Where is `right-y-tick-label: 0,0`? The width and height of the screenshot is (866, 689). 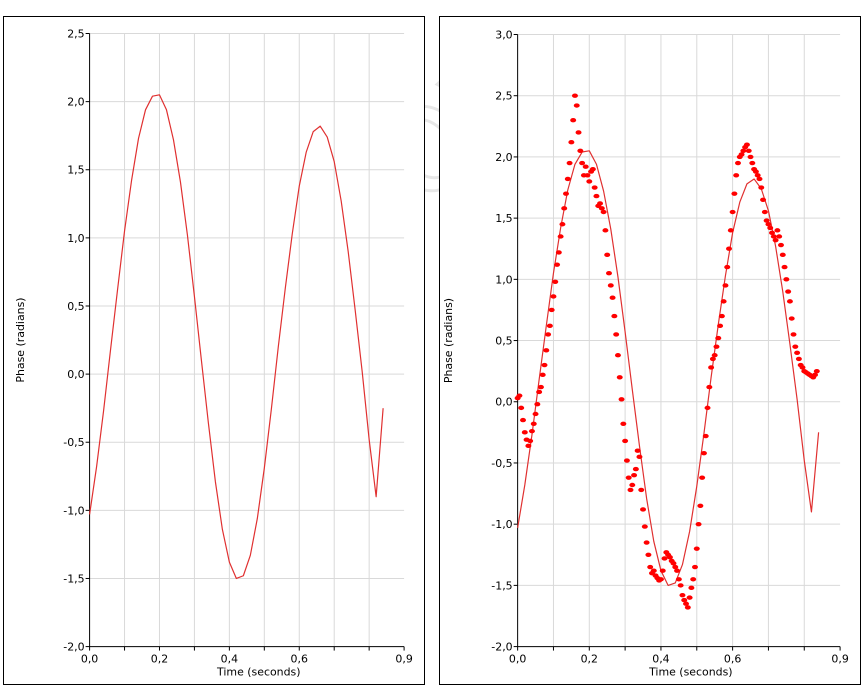 right-y-tick-label: 0,0 is located at coordinates (503, 402).